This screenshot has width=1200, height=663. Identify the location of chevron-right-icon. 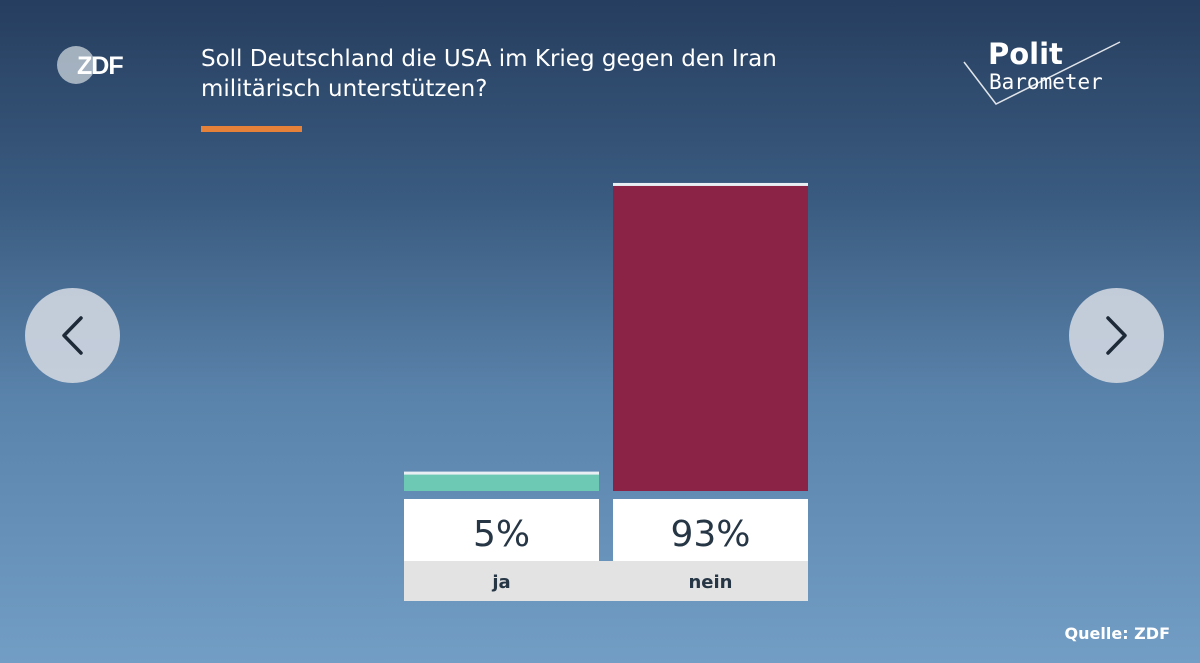
(1116, 335).